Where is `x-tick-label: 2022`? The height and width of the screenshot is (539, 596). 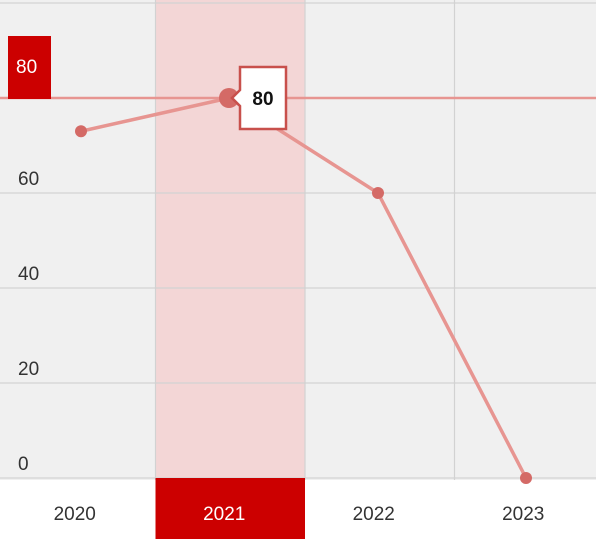 x-tick-label: 2022 is located at coordinates (374, 514).